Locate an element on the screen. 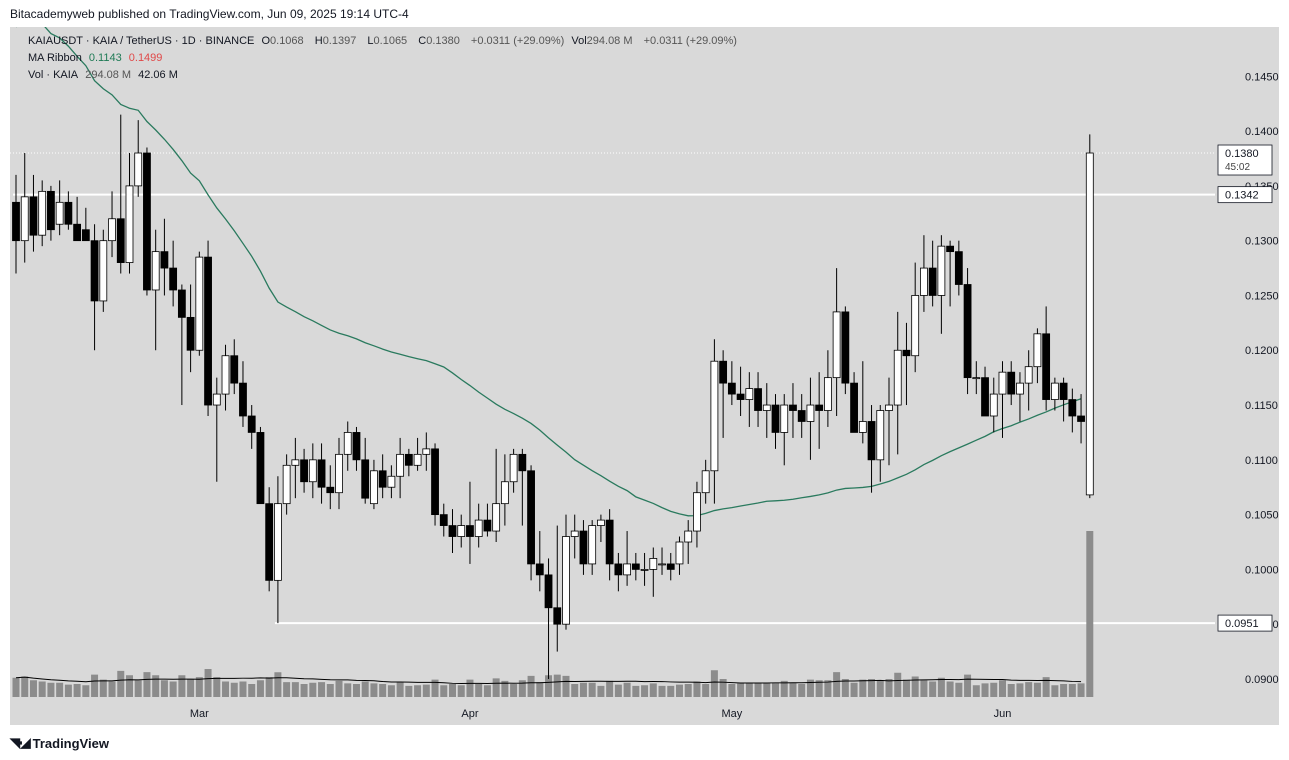 The width and height of the screenshot is (1289, 760). legend-vol-change: +0.0311 (+29.09%) is located at coordinates (690, 41).